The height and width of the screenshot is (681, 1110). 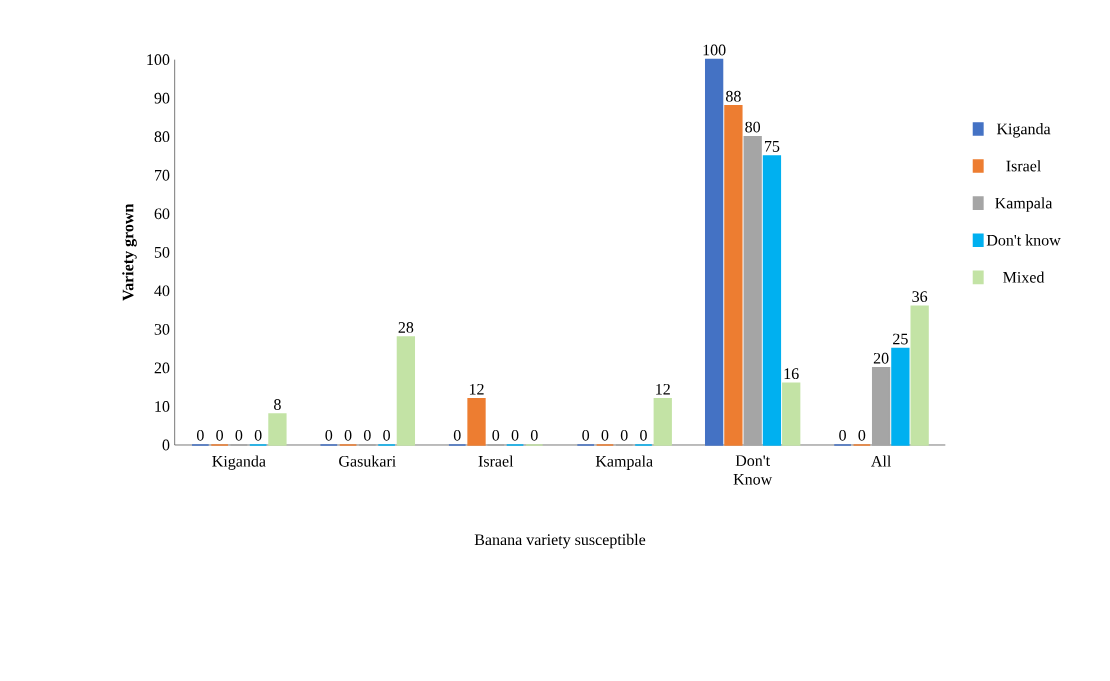 What do you see at coordinates (1023, 130) in the screenshot?
I see `legend-label: Kiganda` at bounding box center [1023, 130].